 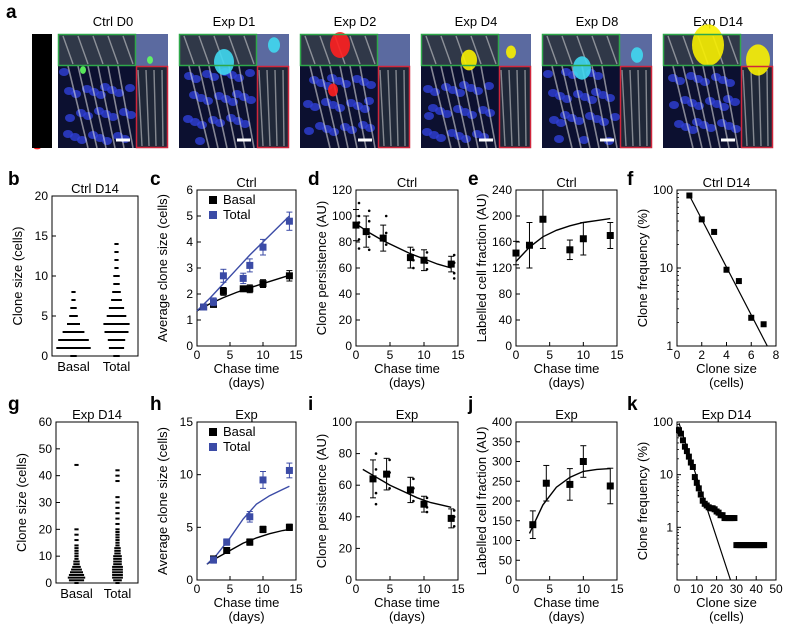 What do you see at coordinates (701, 355) in the screenshot?
I see `x-tick-label: 2` at bounding box center [701, 355].